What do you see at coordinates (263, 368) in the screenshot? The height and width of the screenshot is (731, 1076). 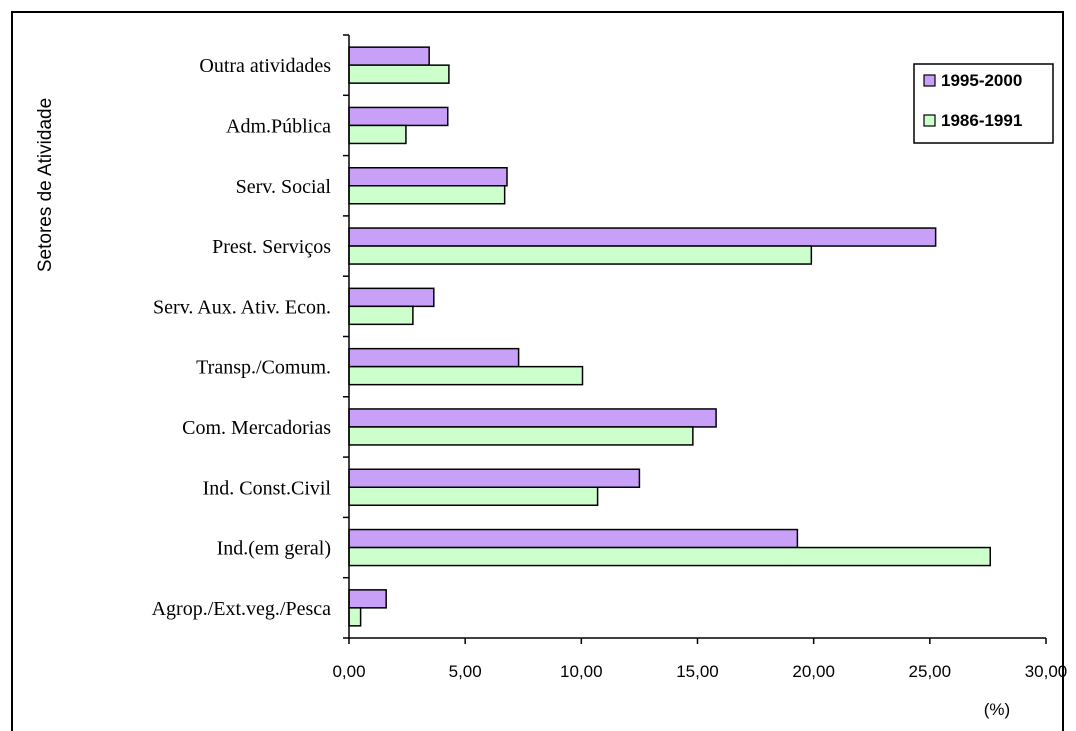 I see `category-label: Transp./Comum.` at bounding box center [263, 368].